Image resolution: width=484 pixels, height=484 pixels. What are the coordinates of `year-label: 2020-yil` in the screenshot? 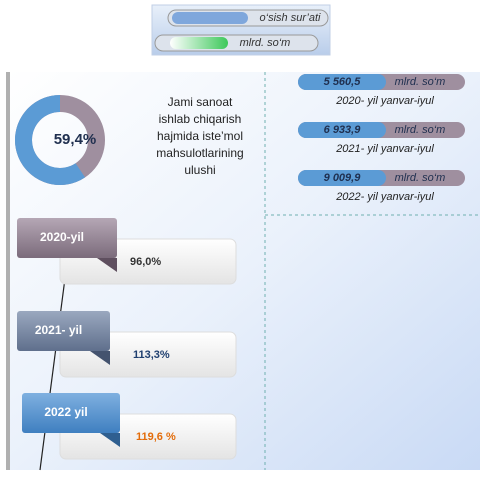 It's located at (62, 237).